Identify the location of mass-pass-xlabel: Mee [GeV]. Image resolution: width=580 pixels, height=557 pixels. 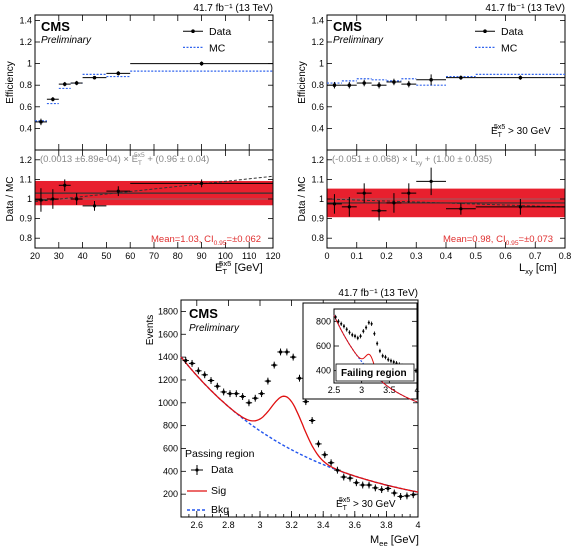
(394, 541).